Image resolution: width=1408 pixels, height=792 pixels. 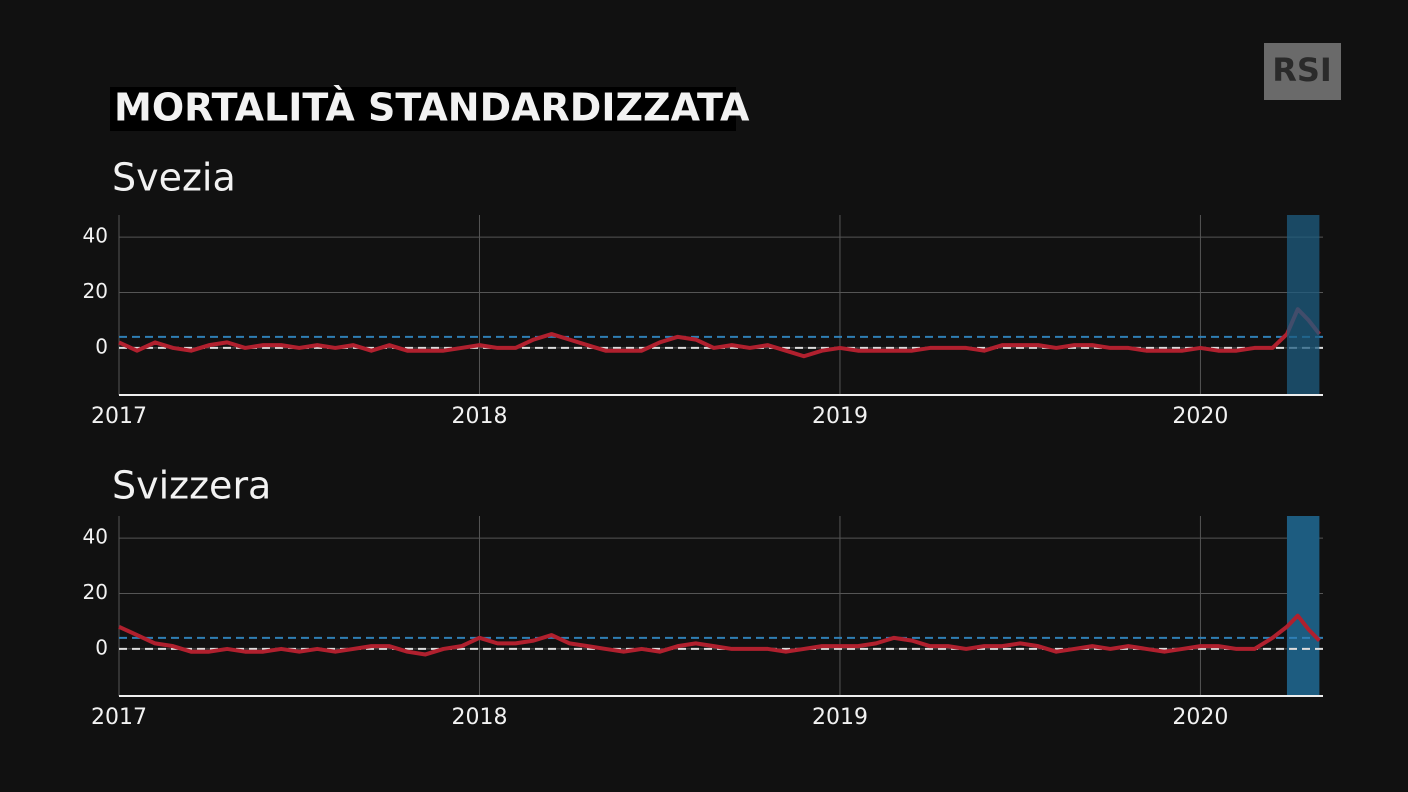 What do you see at coordinates (423, 109) in the screenshot?
I see `title-box` at bounding box center [423, 109].